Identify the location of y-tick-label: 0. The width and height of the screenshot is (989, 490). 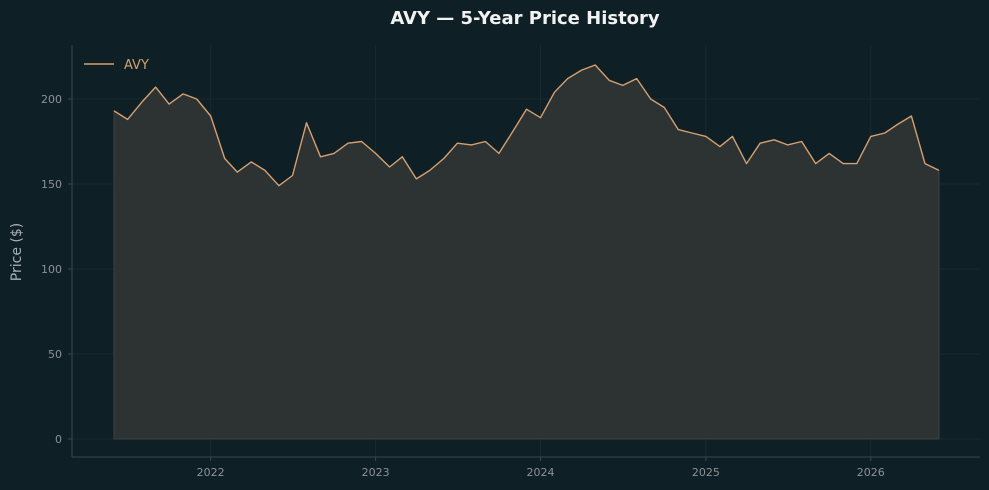
(58, 439).